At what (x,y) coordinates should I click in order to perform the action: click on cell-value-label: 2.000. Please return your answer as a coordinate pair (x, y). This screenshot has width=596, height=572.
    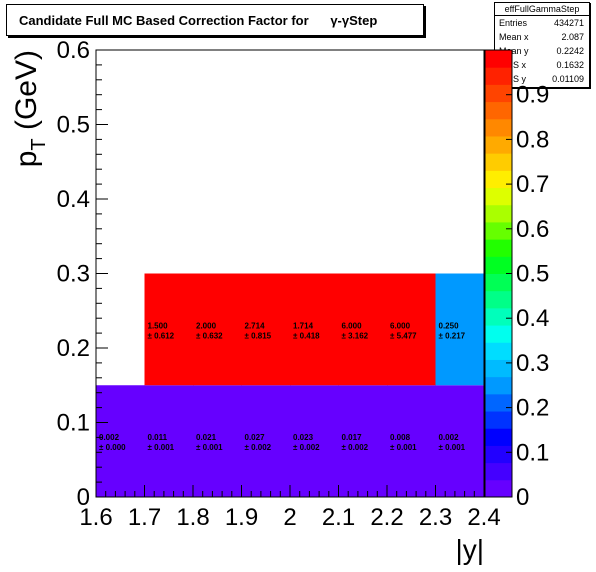
    Looking at the image, I should click on (206, 325).